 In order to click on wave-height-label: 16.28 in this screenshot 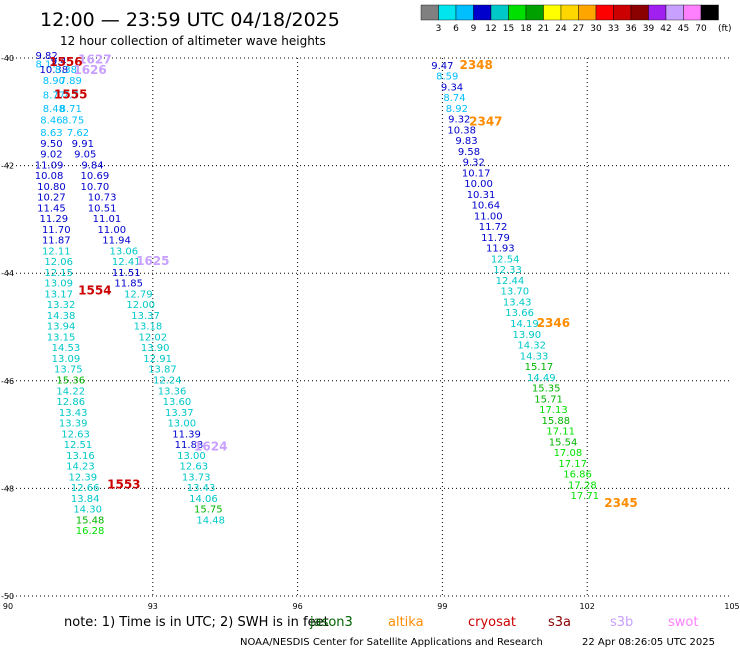, I will do `click(90, 531)`.